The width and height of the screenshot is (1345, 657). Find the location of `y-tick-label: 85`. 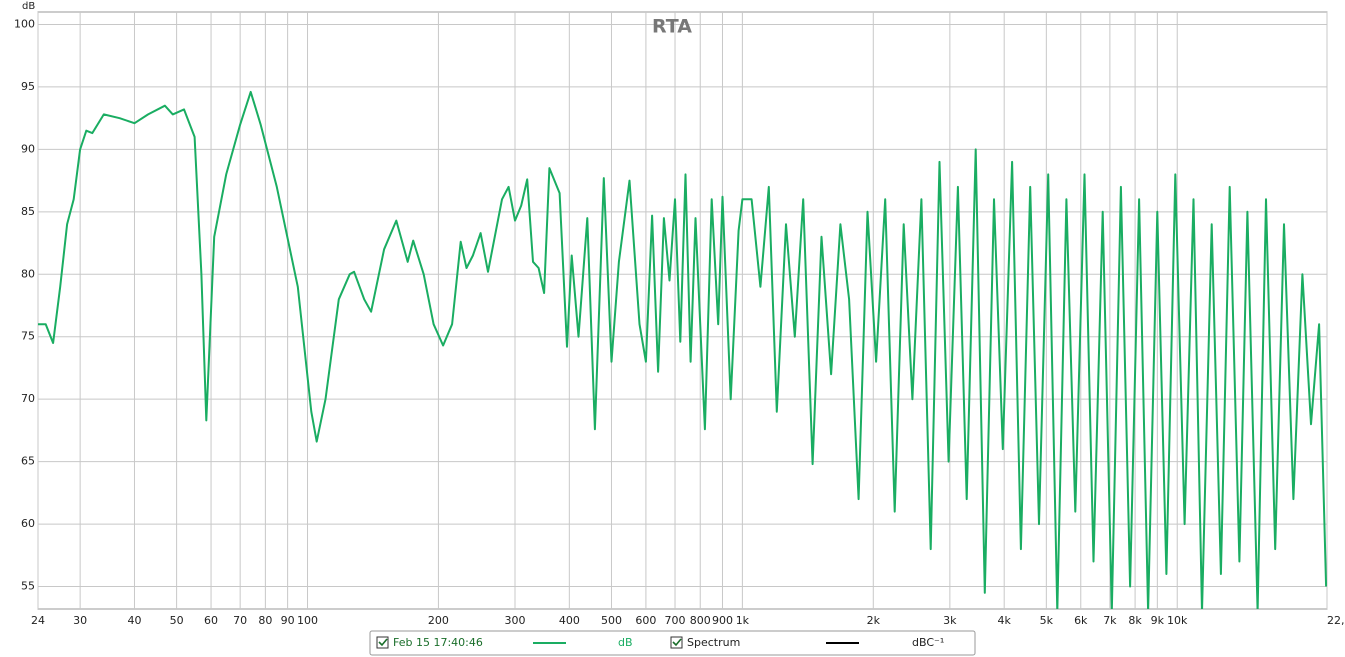

y-tick-label: 85 is located at coordinates (28, 211).